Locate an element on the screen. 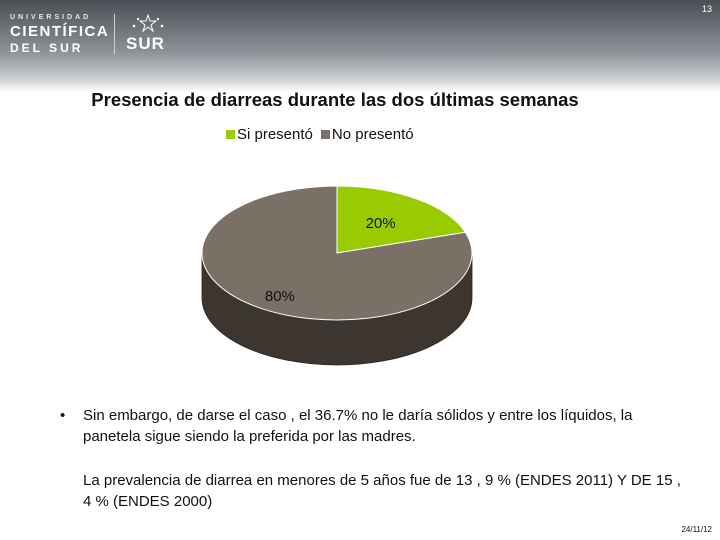 The height and width of the screenshot is (540, 720). legend-label-si: Si presentó is located at coordinates (275, 134).